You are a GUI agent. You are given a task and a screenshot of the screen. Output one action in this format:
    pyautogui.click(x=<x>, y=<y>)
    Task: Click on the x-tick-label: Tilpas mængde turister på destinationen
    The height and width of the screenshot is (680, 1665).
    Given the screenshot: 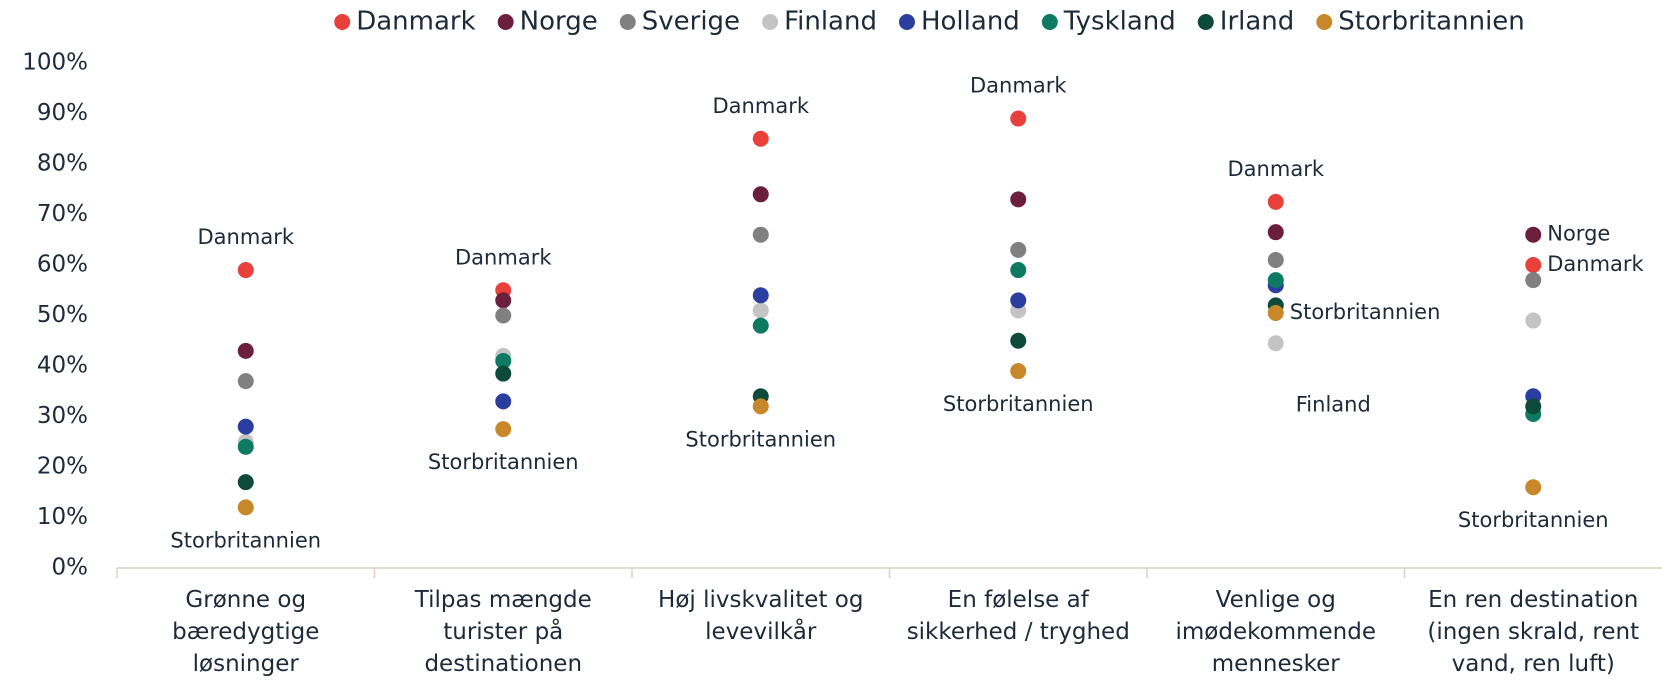 What is the action you would take?
    pyautogui.click(x=503, y=632)
    